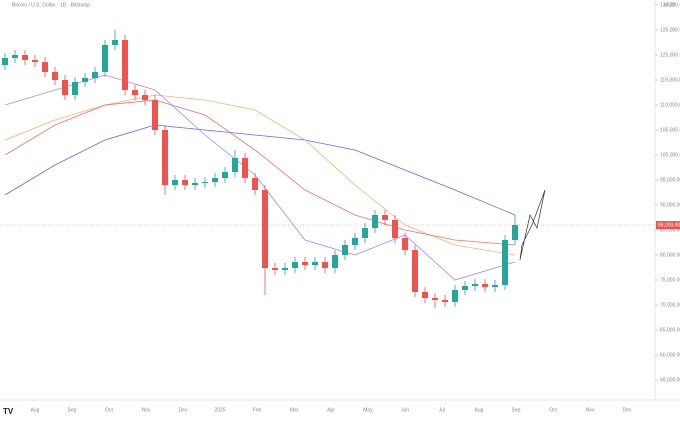 The image size is (680, 425). I want to click on currency: USD, so click(669, 5).